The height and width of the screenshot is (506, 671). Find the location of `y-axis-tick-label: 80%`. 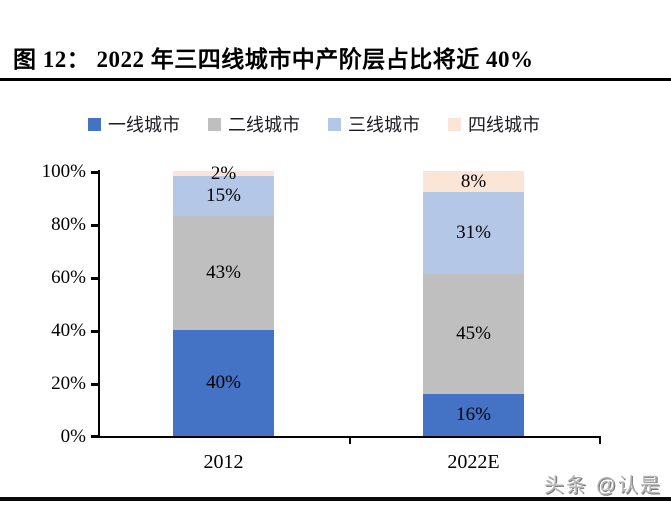

y-axis-tick-label: 80% is located at coordinates (68, 224).